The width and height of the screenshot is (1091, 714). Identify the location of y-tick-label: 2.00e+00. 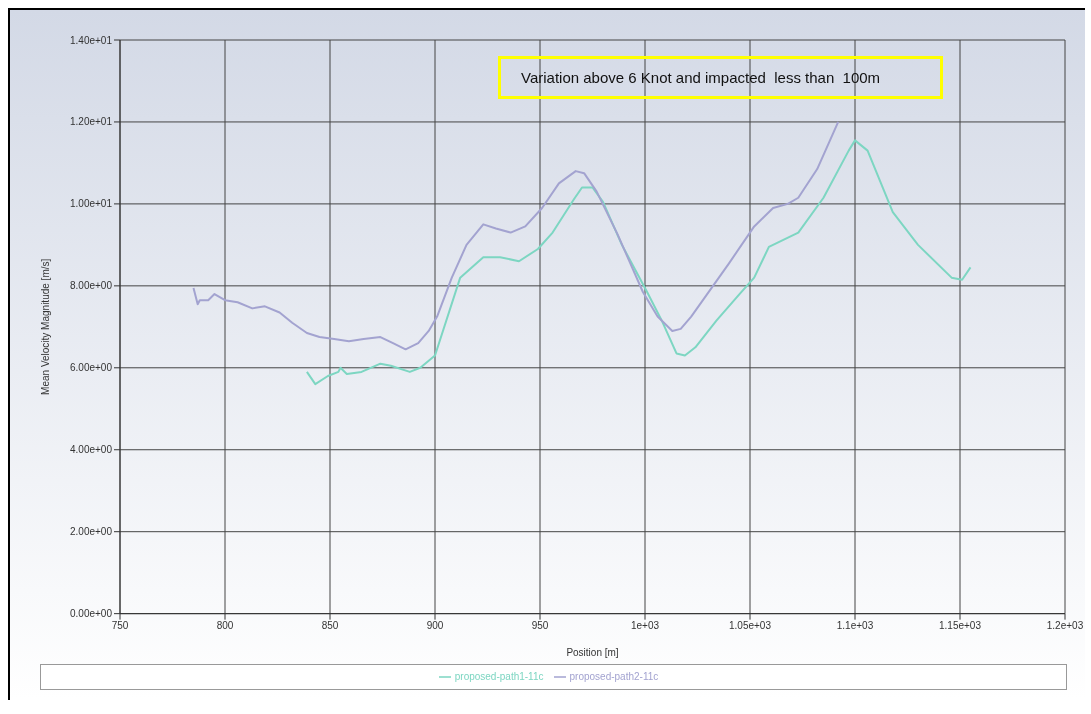
(91, 532).